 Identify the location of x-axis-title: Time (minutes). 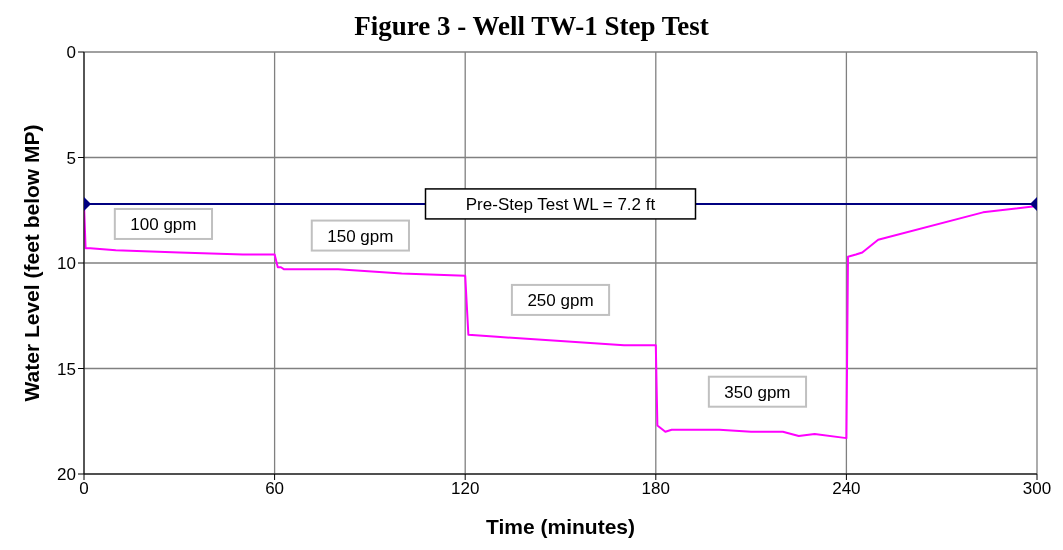
(560, 526).